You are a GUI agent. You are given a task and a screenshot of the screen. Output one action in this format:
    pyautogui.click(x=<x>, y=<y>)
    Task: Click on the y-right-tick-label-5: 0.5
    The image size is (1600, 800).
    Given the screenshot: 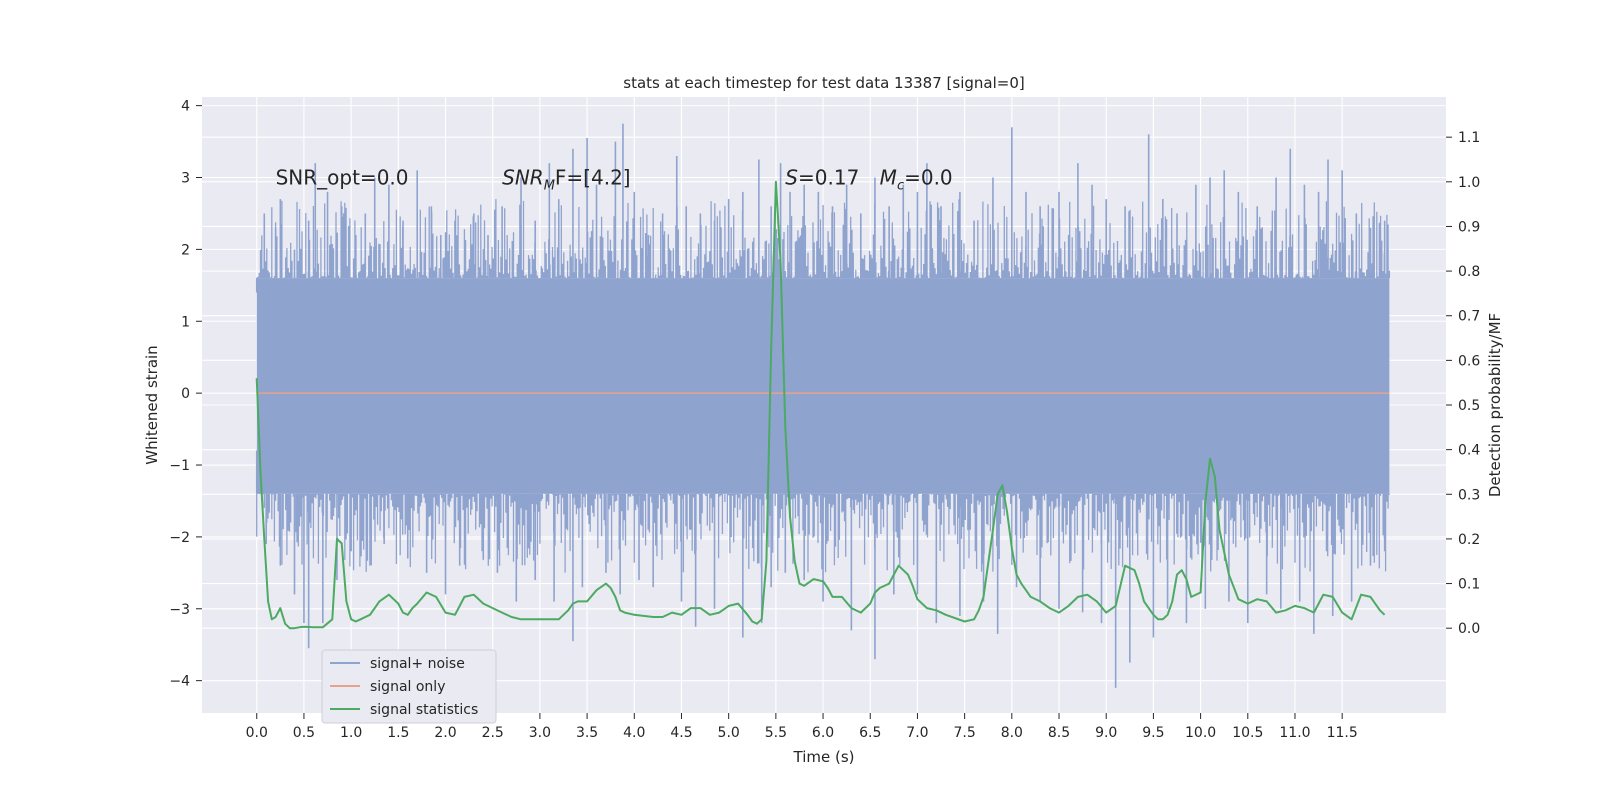 What is the action you would take?
    pyautogui.click(x=1469, y=406)
    